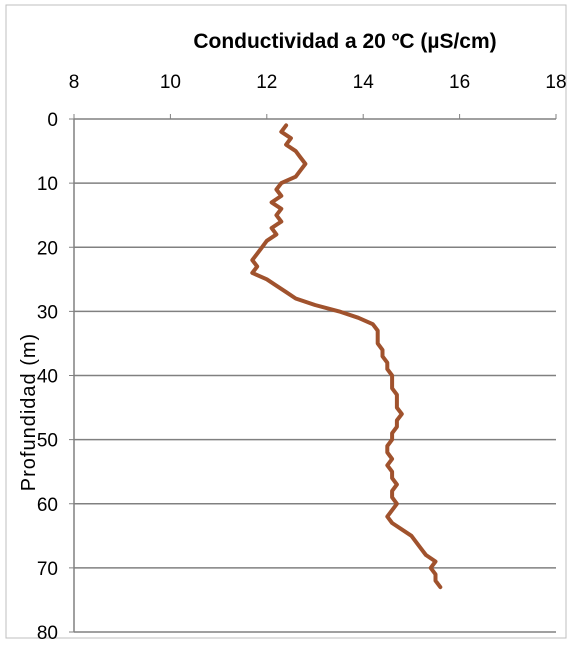 This screenshot has height=646, width=571. What do you see at coordinates (170, 82) in the screenshot?
I see `x-tick-label: 10` at bounding box center [170, 82].